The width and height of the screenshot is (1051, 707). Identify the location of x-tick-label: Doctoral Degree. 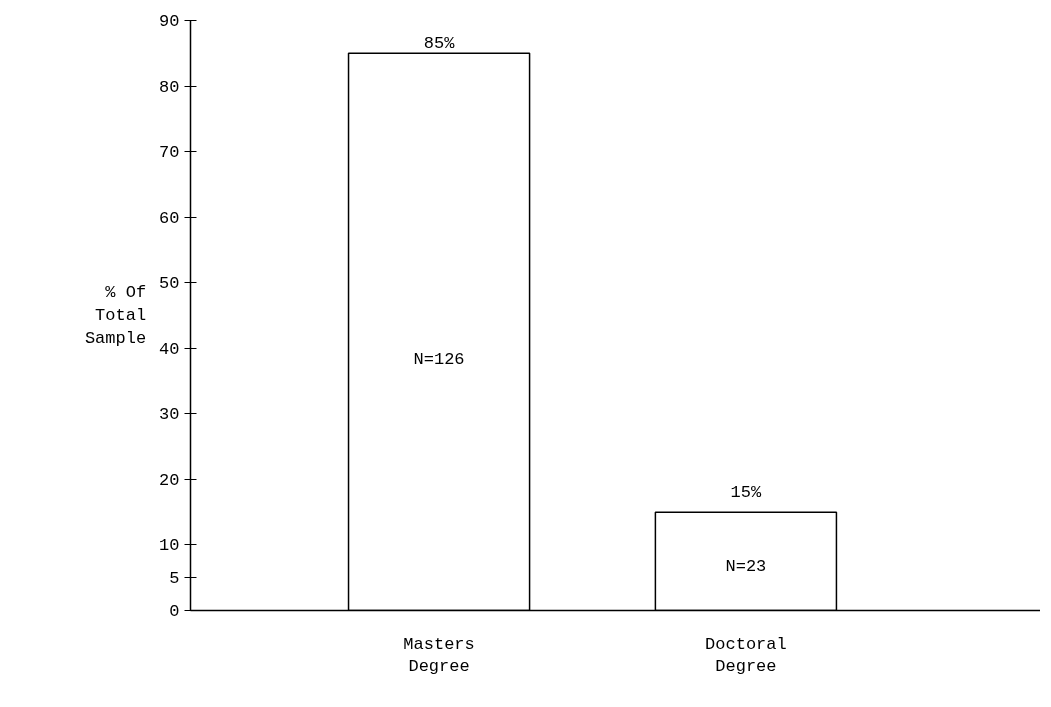
(746, 655).